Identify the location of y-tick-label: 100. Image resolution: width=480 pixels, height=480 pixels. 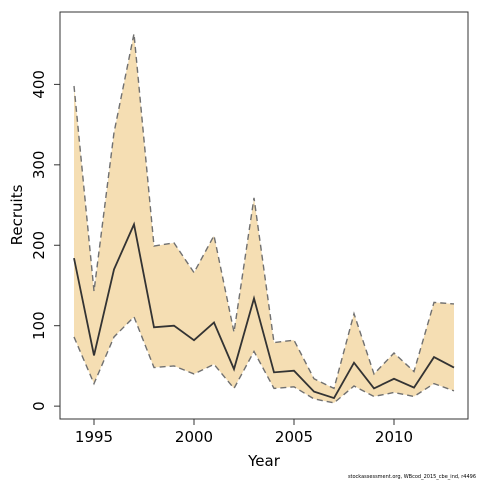
(39, 325).